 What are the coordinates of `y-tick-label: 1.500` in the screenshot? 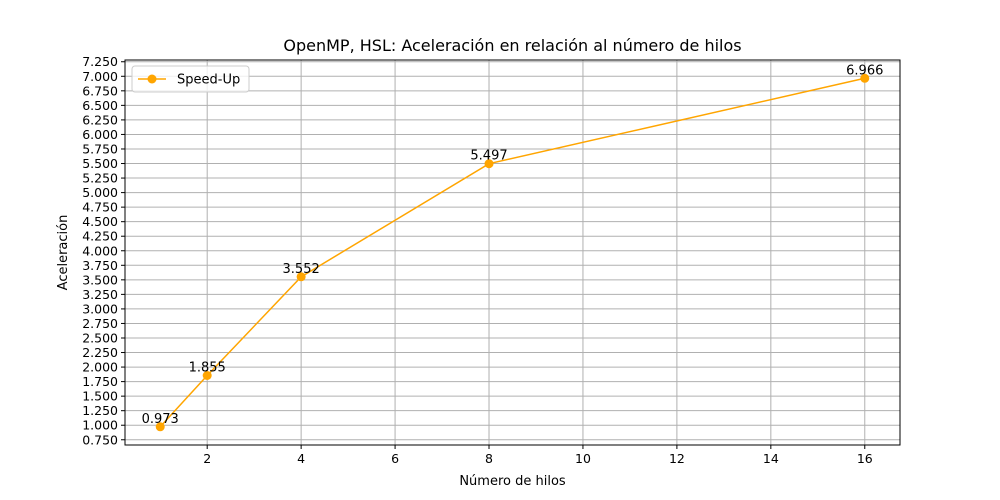 It's located at (100, 396).